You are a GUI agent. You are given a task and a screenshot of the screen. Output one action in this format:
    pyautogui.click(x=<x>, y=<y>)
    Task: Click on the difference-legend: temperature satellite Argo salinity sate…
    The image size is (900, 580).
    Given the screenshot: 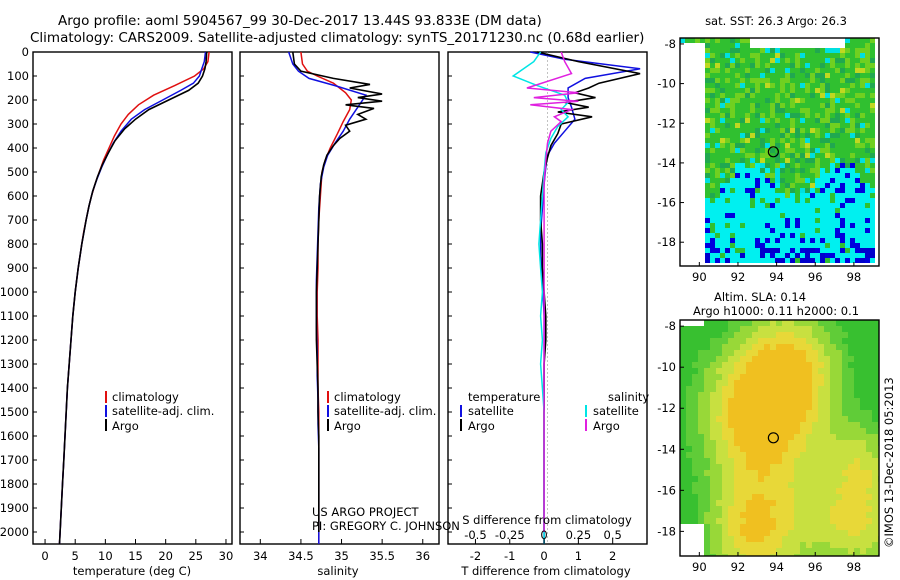 What is the action you would take?
    pyautogui.click(x=554, y=411)
    